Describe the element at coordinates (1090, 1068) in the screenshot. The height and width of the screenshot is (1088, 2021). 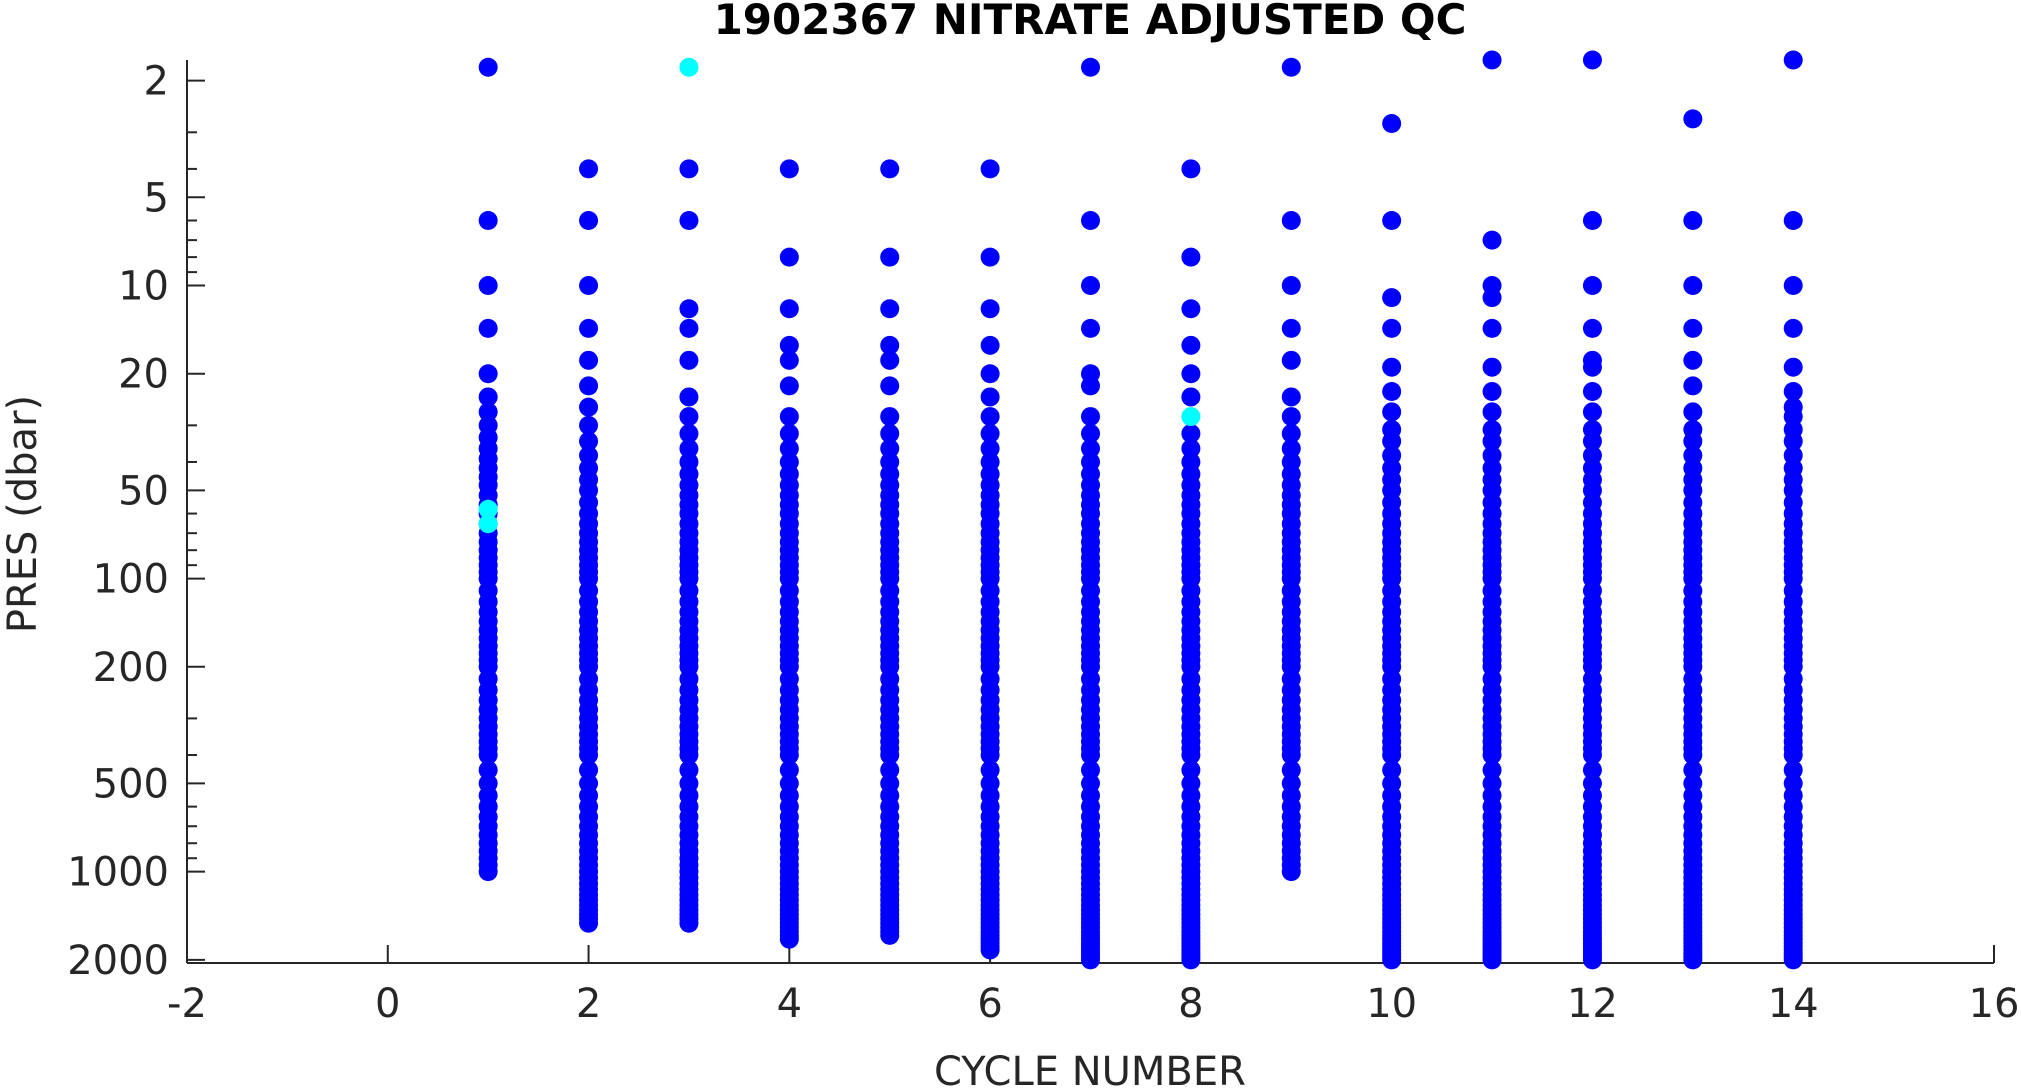
I see `x-axis-label: CYCLE NUMBER` at that location.